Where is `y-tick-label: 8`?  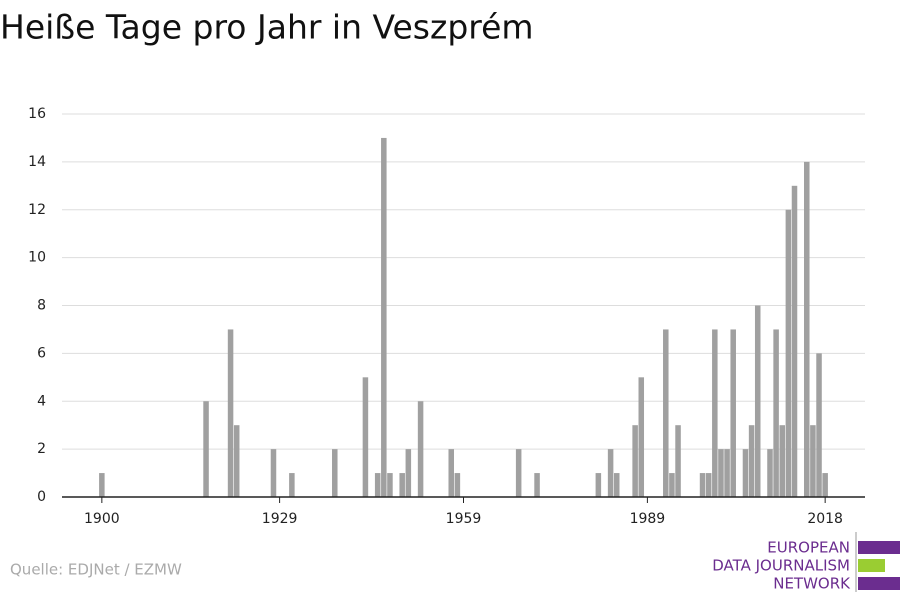 y-tick-label: 8 is located at coordinates (41, 306).